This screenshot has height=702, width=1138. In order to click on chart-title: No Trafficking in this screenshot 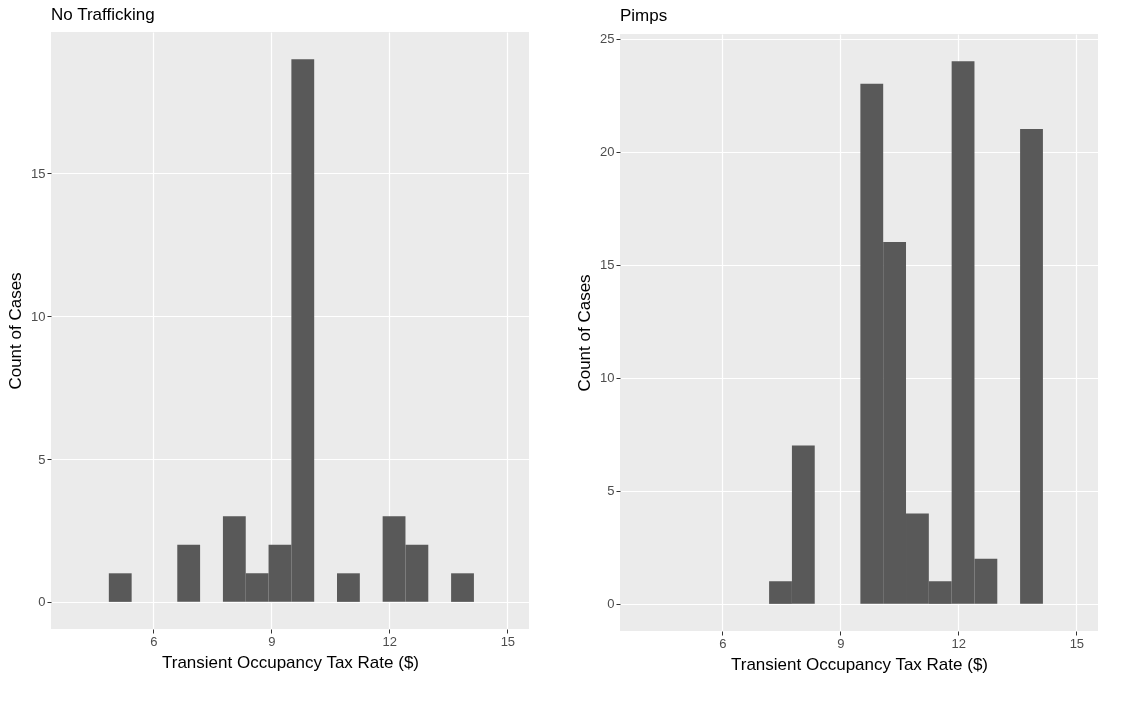, I will do `click(103, 14)`.